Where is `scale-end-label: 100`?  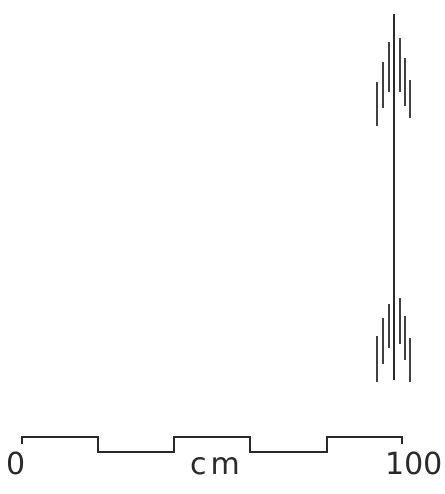 scale-end-label: 100 is located at coordinates (414, 464).